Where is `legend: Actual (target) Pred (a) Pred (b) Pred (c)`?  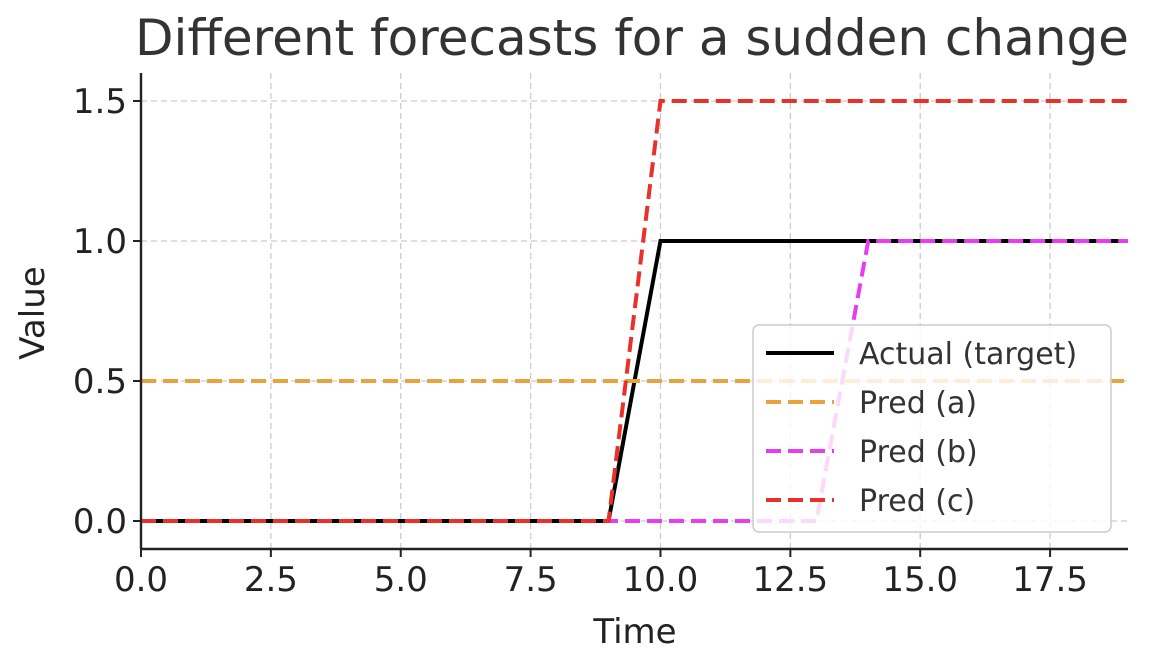 legend: Actual (target) Pred (a) Pred (b) Pred (c) is located at coordinates (932, 428).